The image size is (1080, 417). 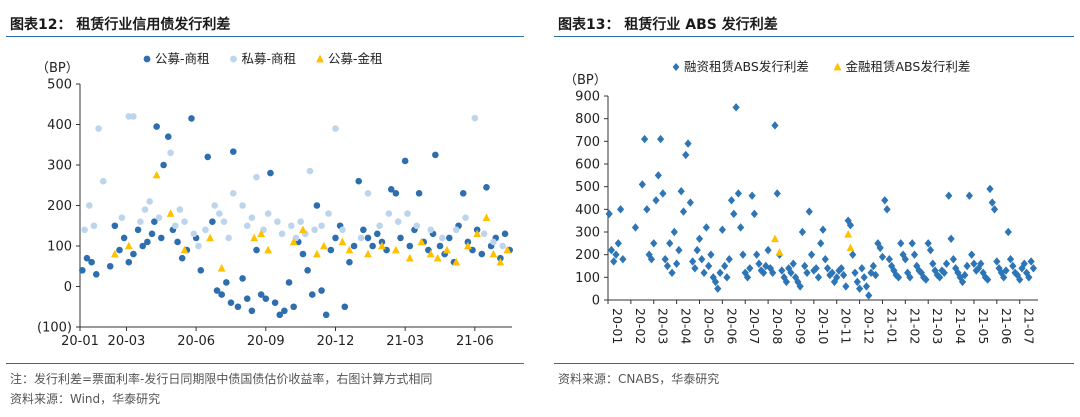 I want to click on left-chart-title: 图表12： 租赁行业信用债发行利差, so click(x=120, y=25).